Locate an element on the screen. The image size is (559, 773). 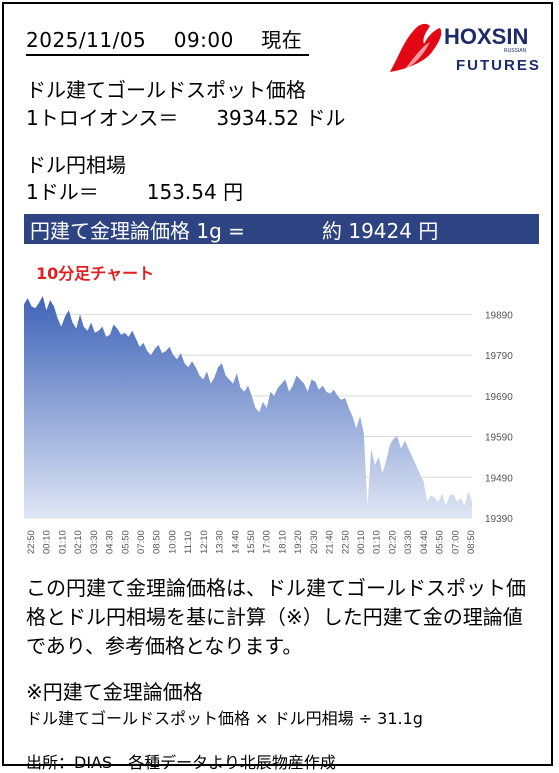
fx-currency: 円 is located at coordinates (233, 192).